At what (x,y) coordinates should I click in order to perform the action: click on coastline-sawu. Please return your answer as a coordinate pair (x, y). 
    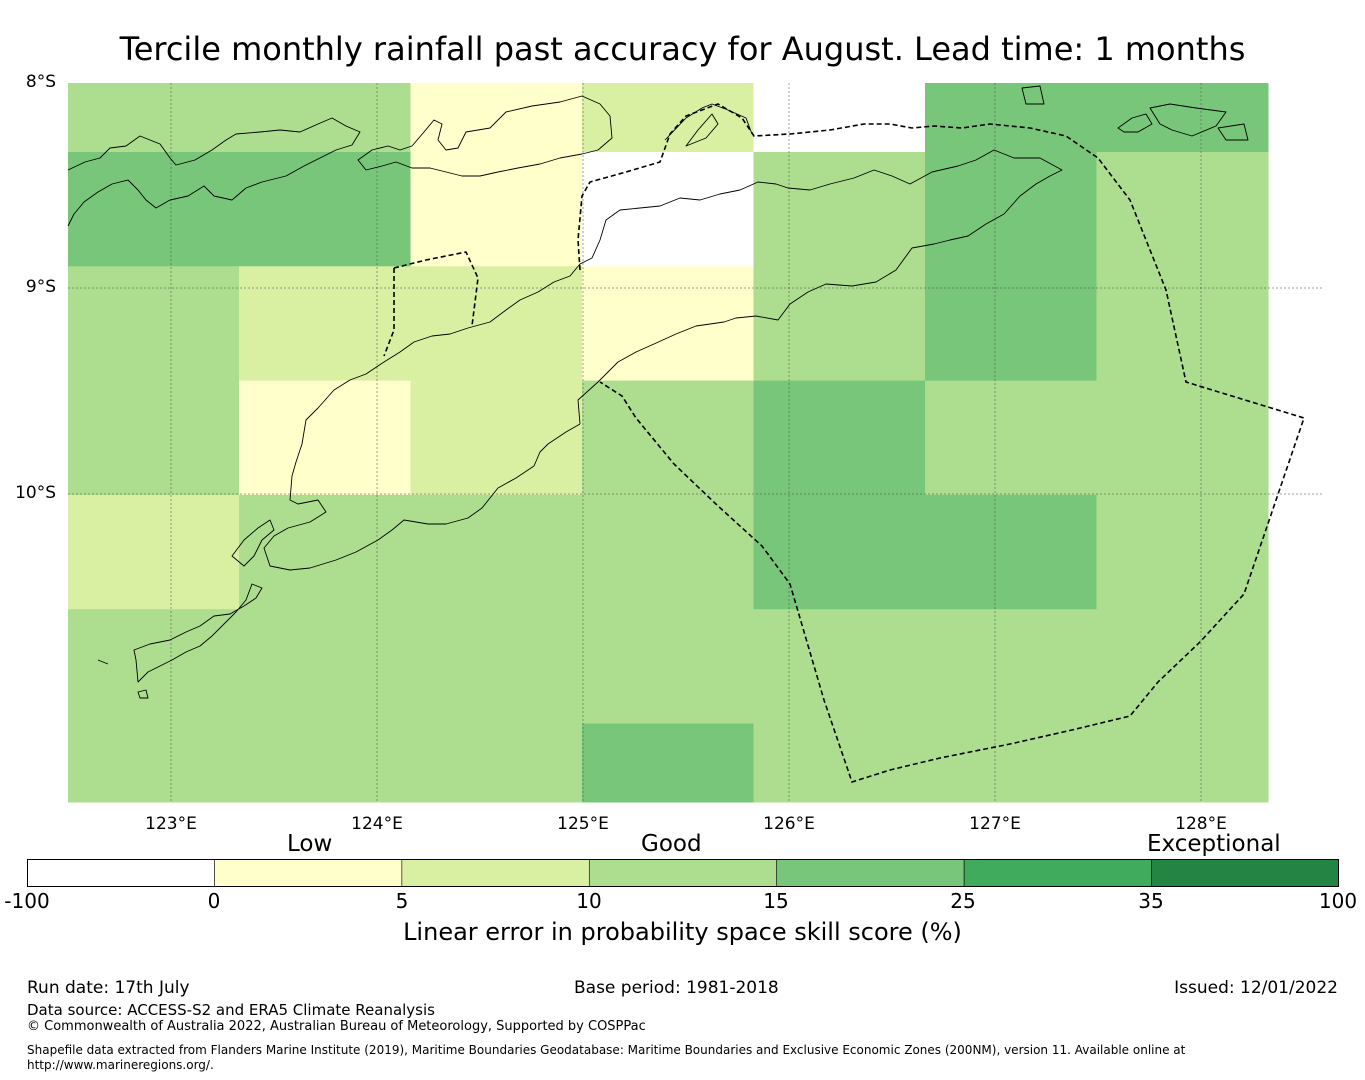
    Looking at the image, I should click on (180, 633).